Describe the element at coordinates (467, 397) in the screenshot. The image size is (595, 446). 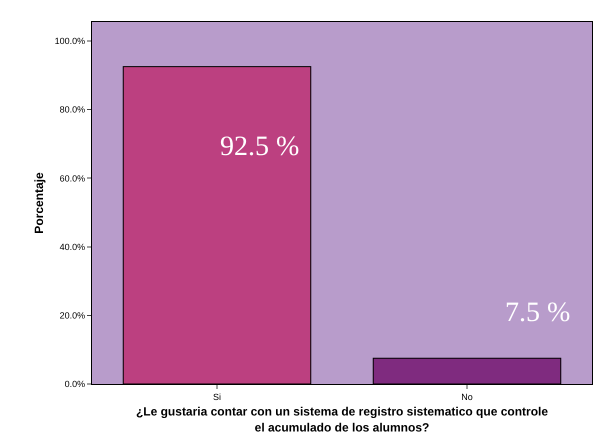
I see `x-tick-label: No` at that location.